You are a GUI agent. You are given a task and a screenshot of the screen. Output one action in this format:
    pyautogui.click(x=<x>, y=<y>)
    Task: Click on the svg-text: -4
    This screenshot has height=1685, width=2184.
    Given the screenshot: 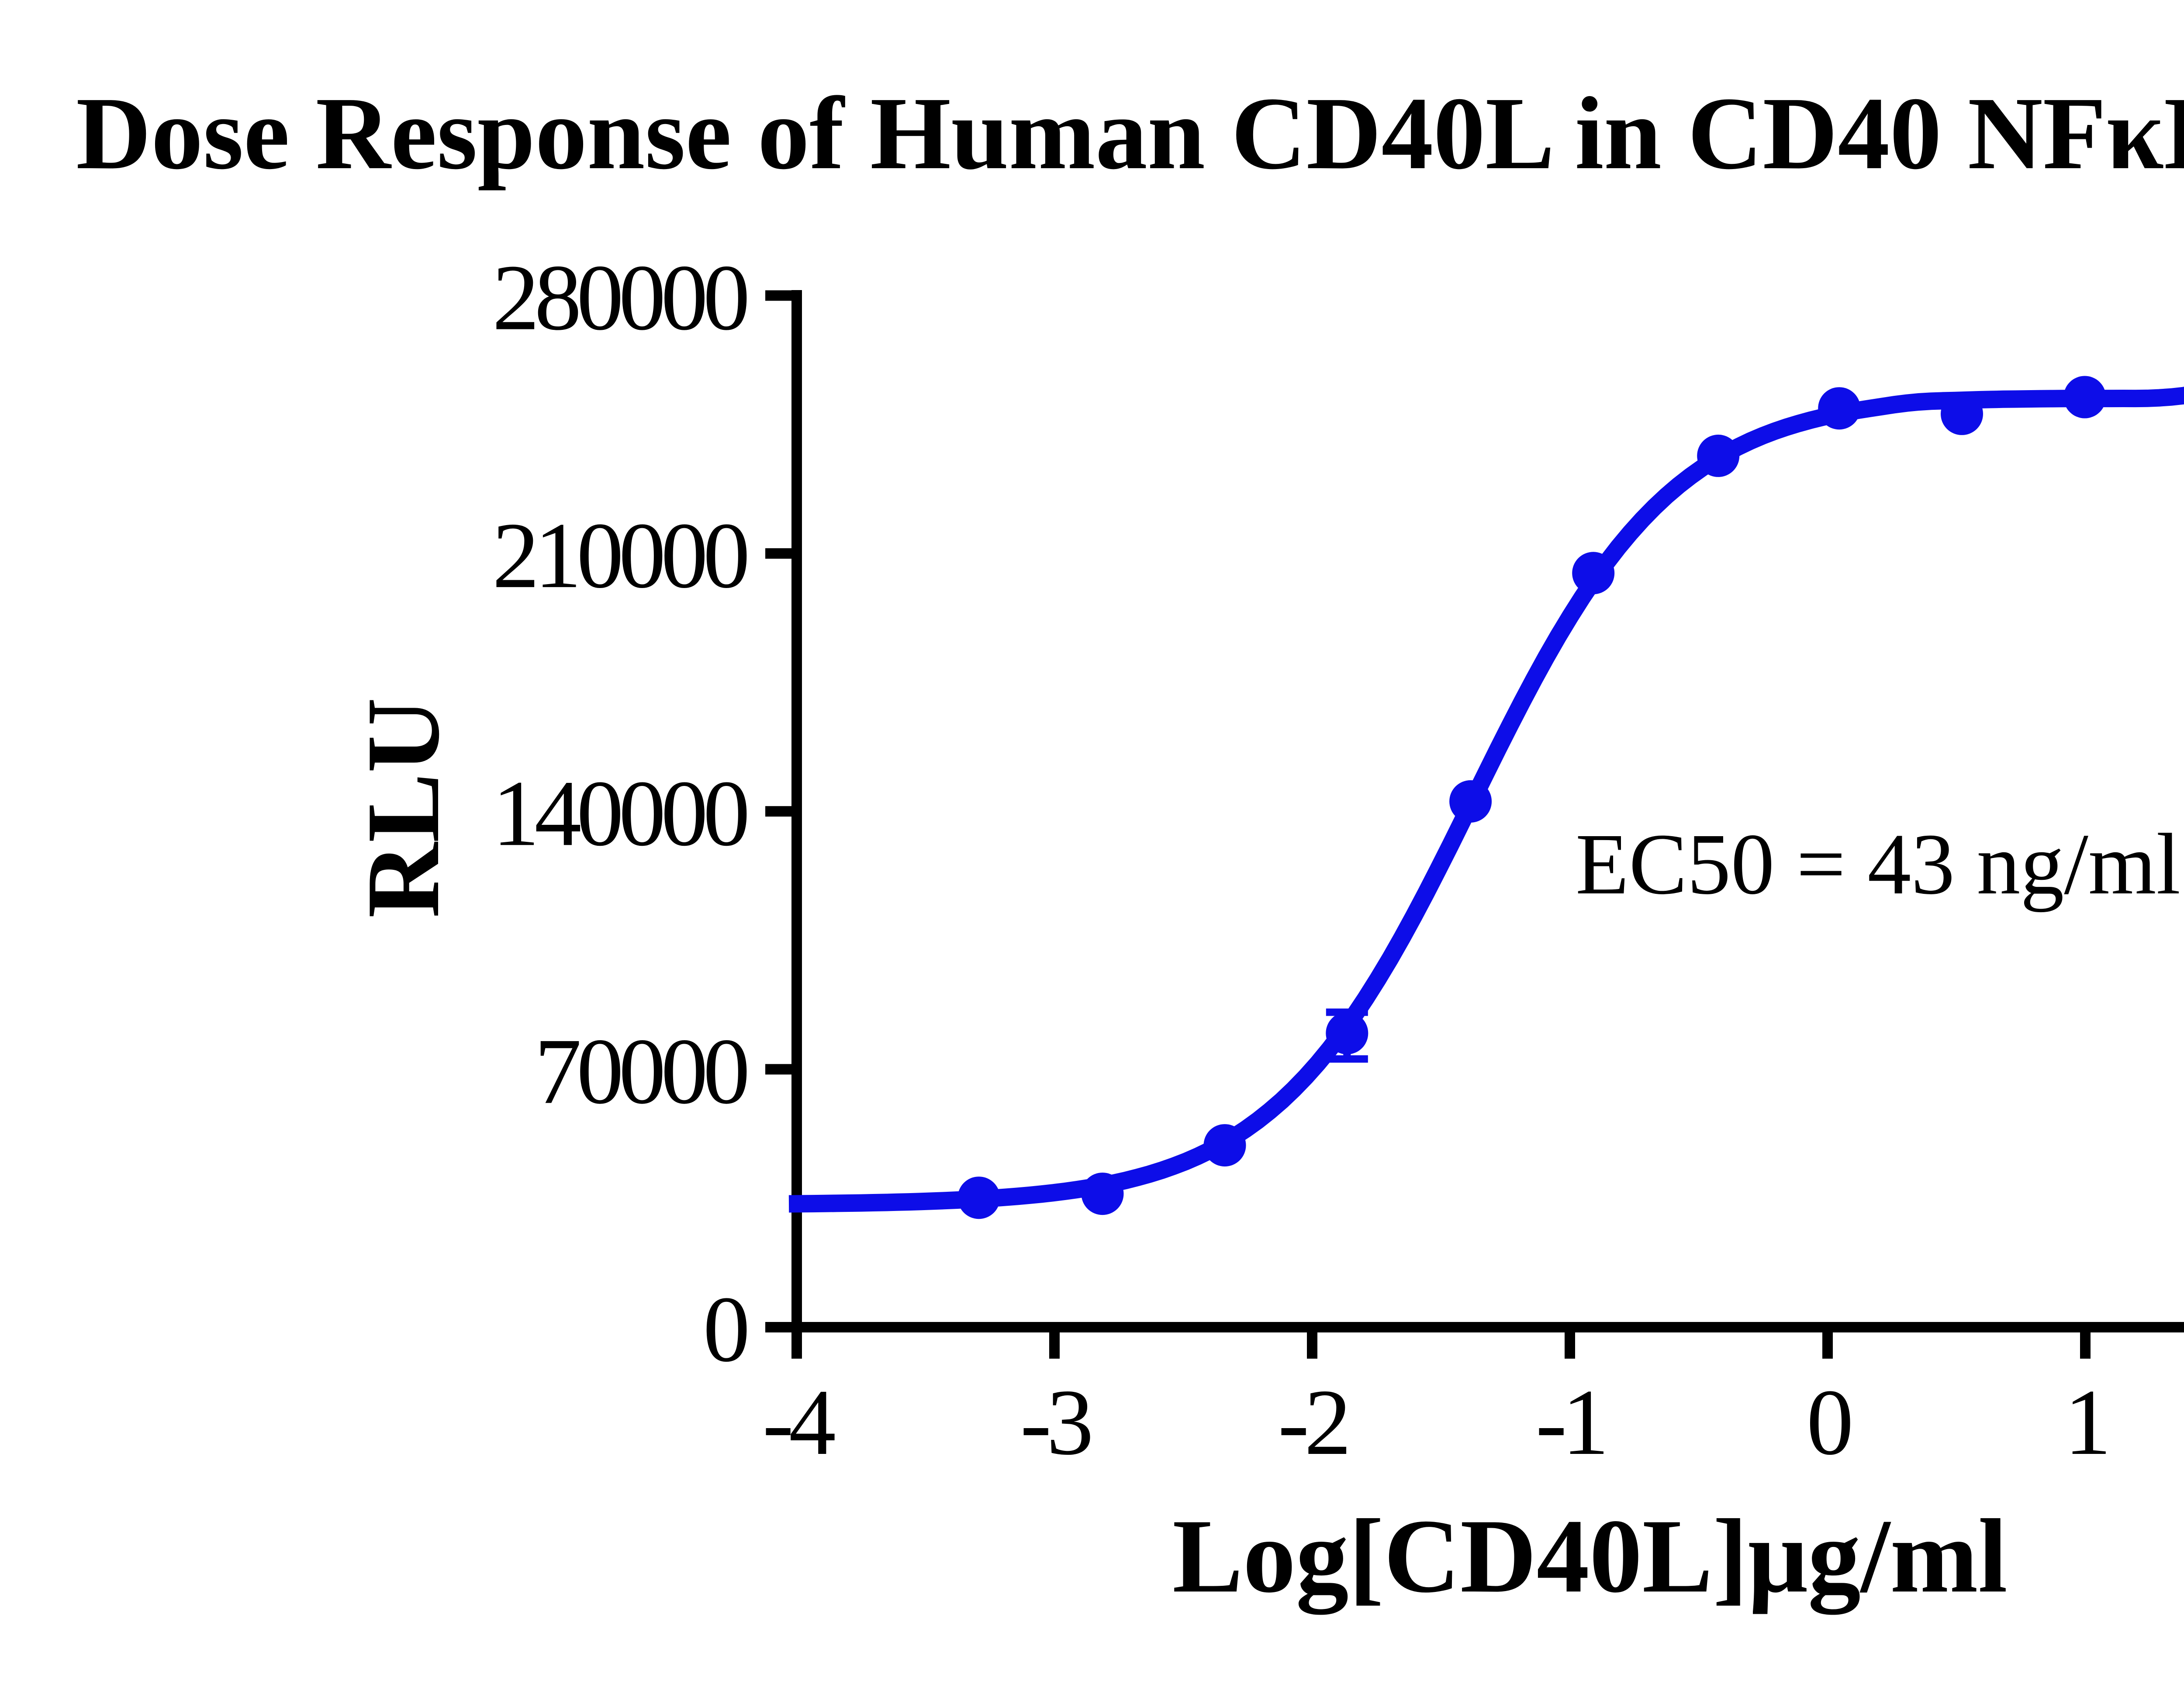 What is the action you would take?
    pyautogui.click(x=799, y=1422)
    